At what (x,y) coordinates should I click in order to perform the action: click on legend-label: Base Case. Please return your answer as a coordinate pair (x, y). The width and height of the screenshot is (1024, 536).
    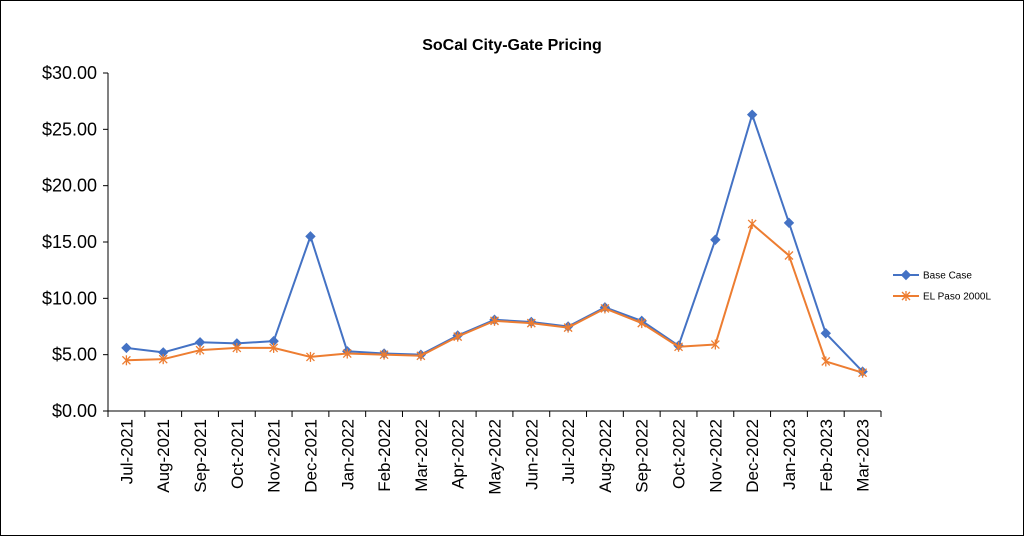
    Looking at the image, I should click on (947, 276).